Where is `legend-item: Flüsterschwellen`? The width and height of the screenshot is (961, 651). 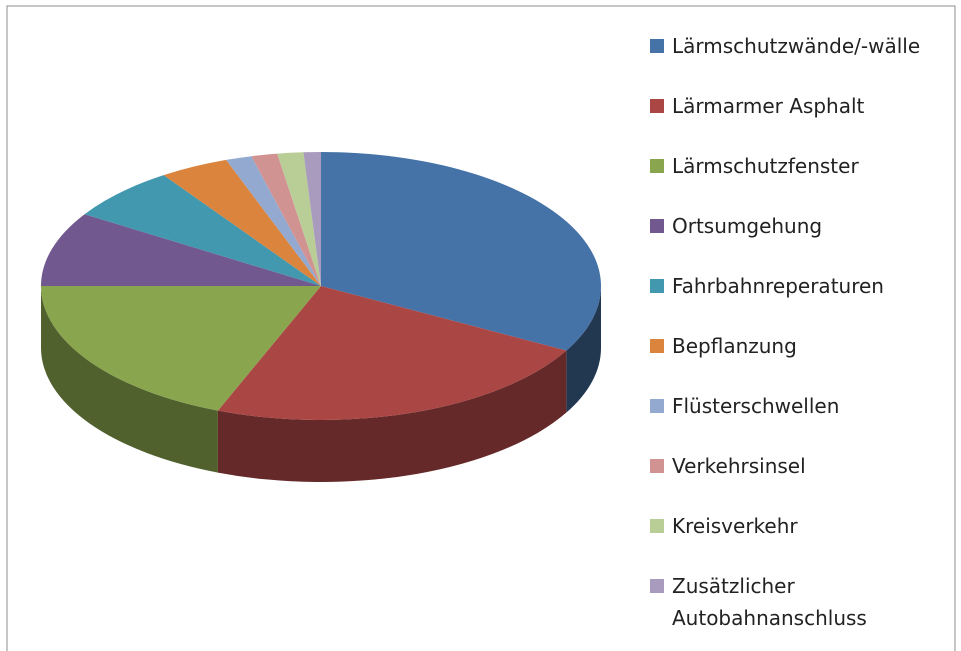 legend-item: Flüsterschwellen is located at coordinates (800, 420).